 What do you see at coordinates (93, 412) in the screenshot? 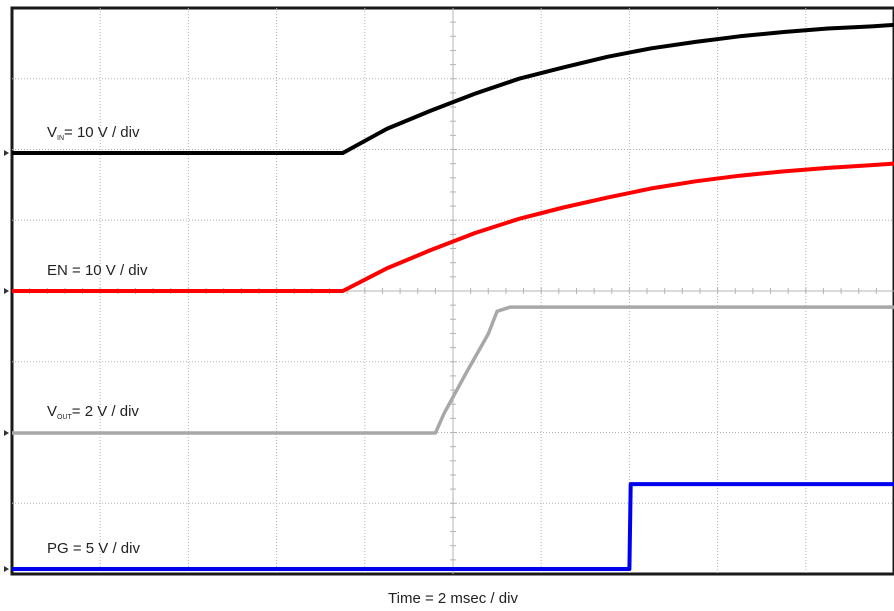
I see `series-label-vout: VOUT= 2 V / div` at bounding box center [93, 412].